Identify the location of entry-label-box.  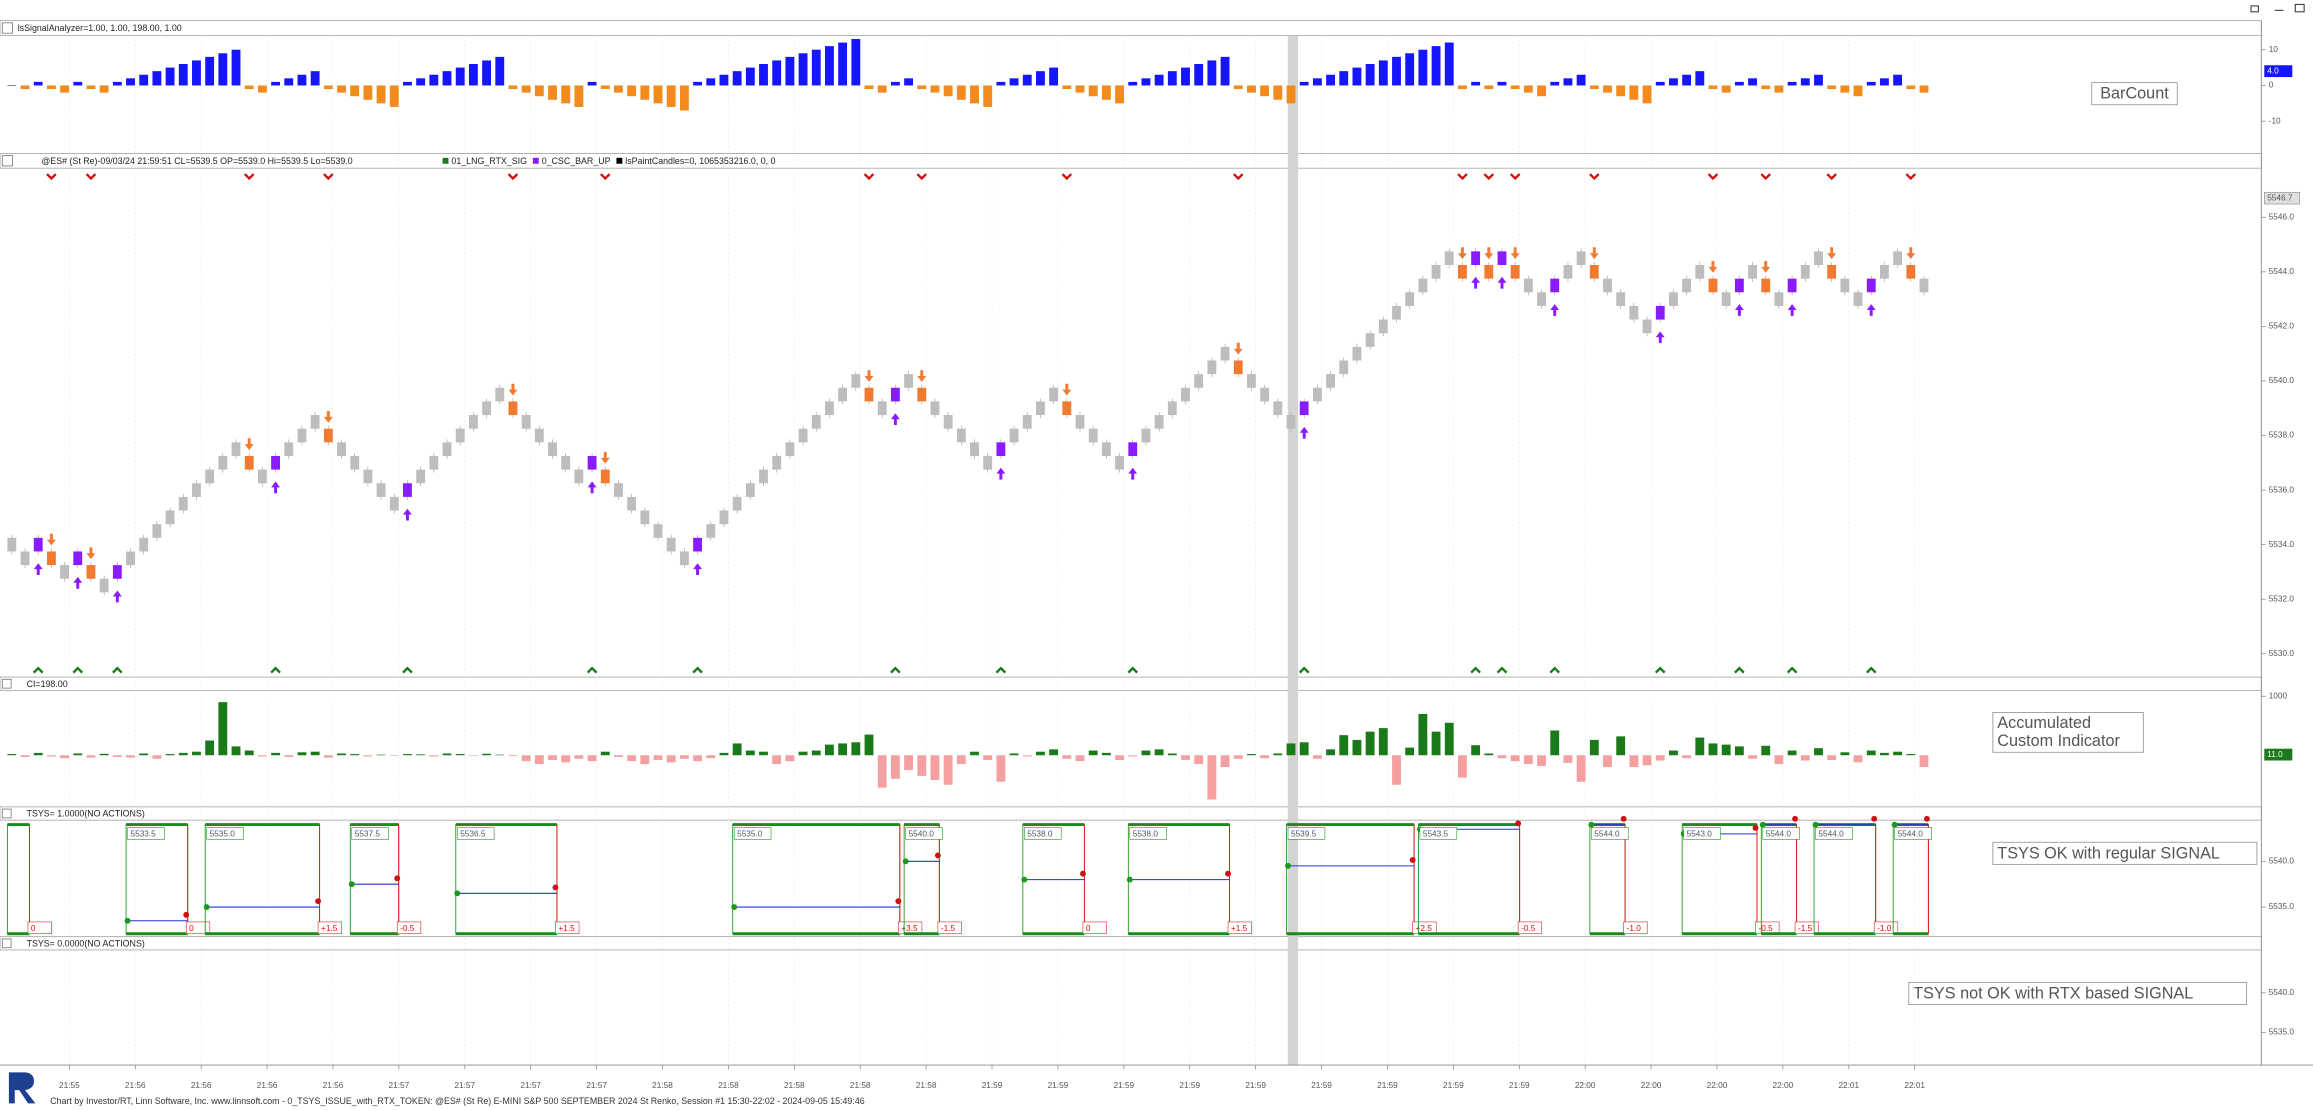
(1148, 833).